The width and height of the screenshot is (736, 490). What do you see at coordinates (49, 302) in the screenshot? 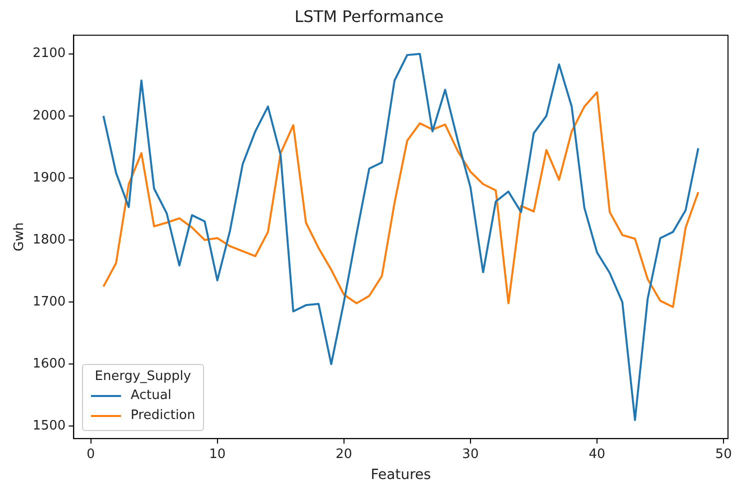
I see `y-tick-label: 1700` at bounding box center [49, 302].